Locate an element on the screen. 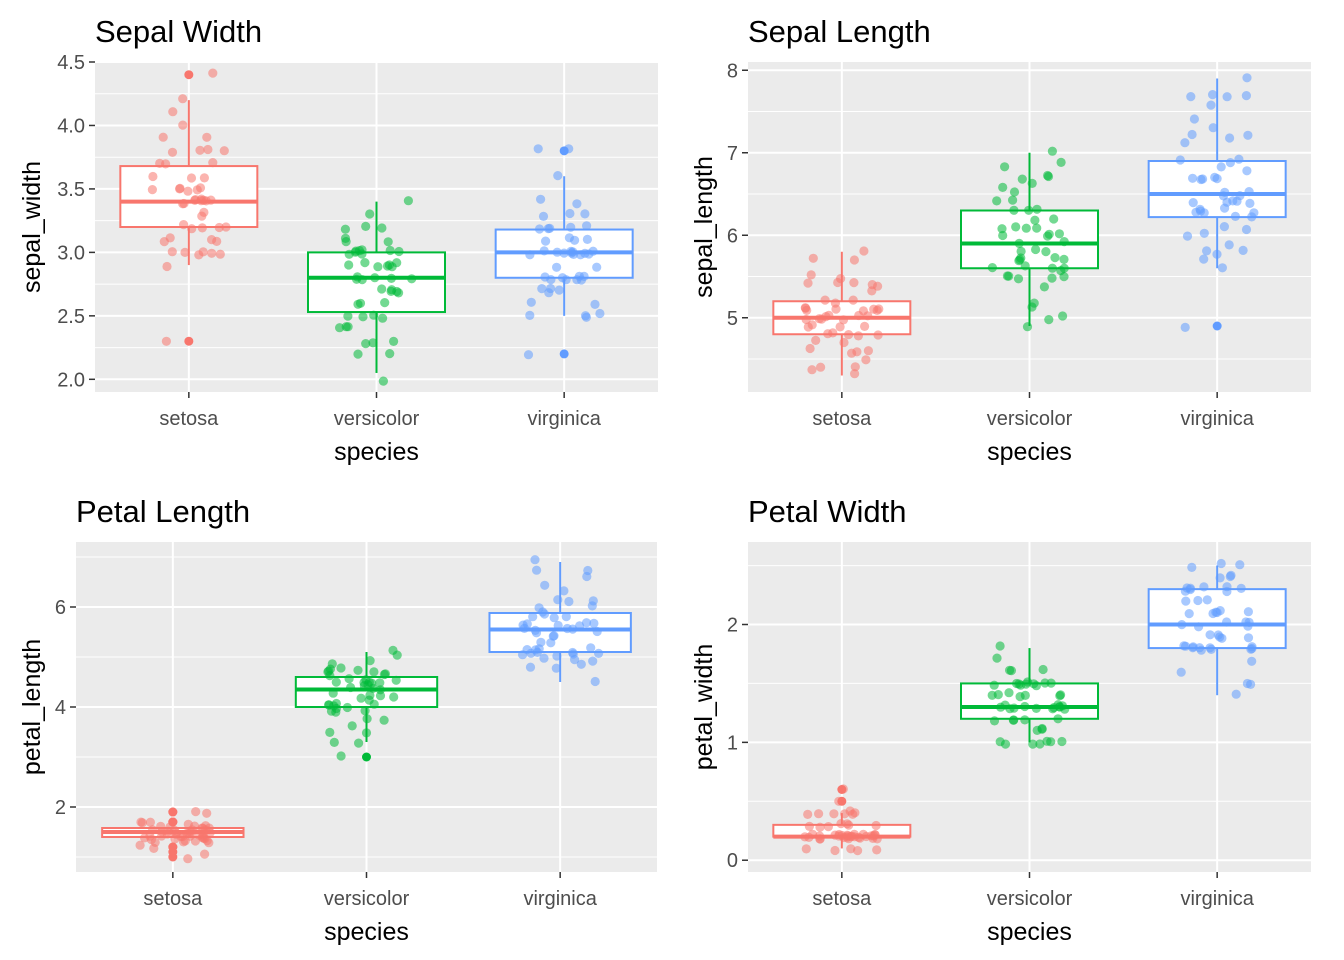  y-axis-title: sepal_length is located at coordinates (704, 227).